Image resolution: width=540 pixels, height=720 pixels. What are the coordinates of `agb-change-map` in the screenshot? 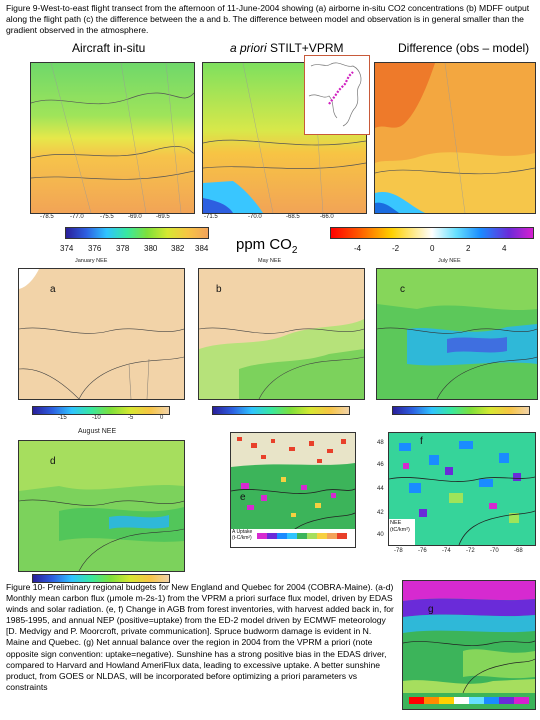 It's located at (293, 490).